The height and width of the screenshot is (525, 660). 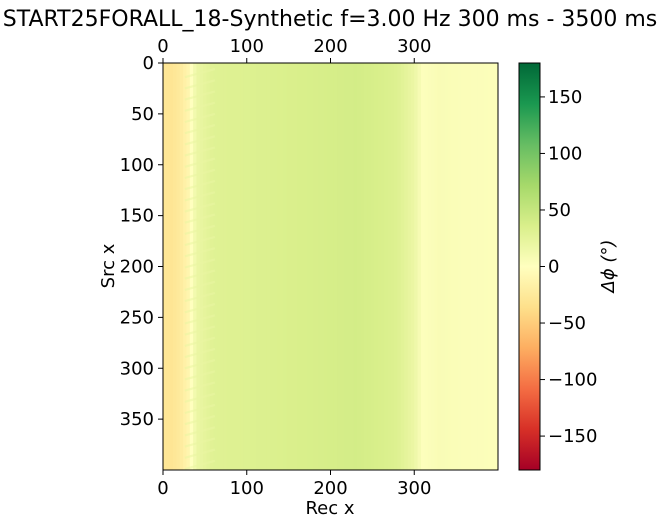 I want to click on y-tick-label: 200, so click(x=137, y=267).